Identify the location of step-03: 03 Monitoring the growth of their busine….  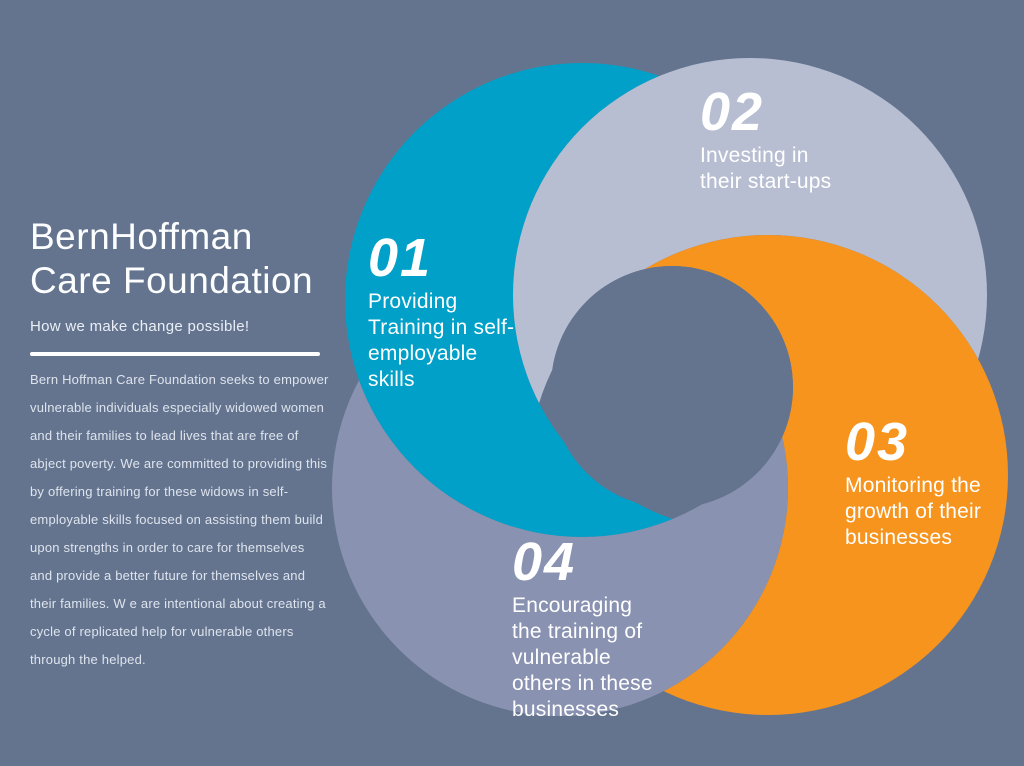
(925, 481).